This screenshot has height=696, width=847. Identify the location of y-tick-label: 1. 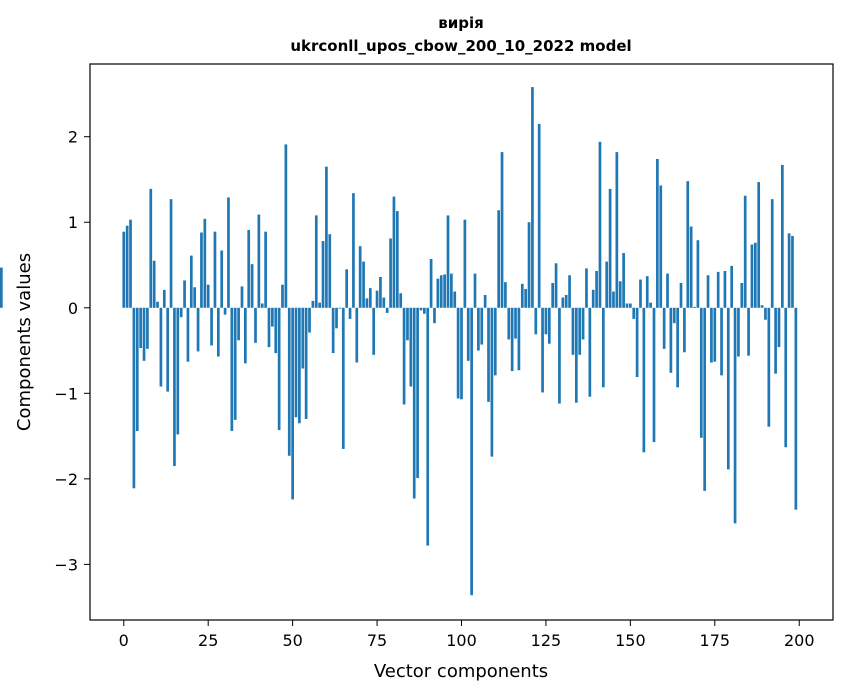
(73, 222).